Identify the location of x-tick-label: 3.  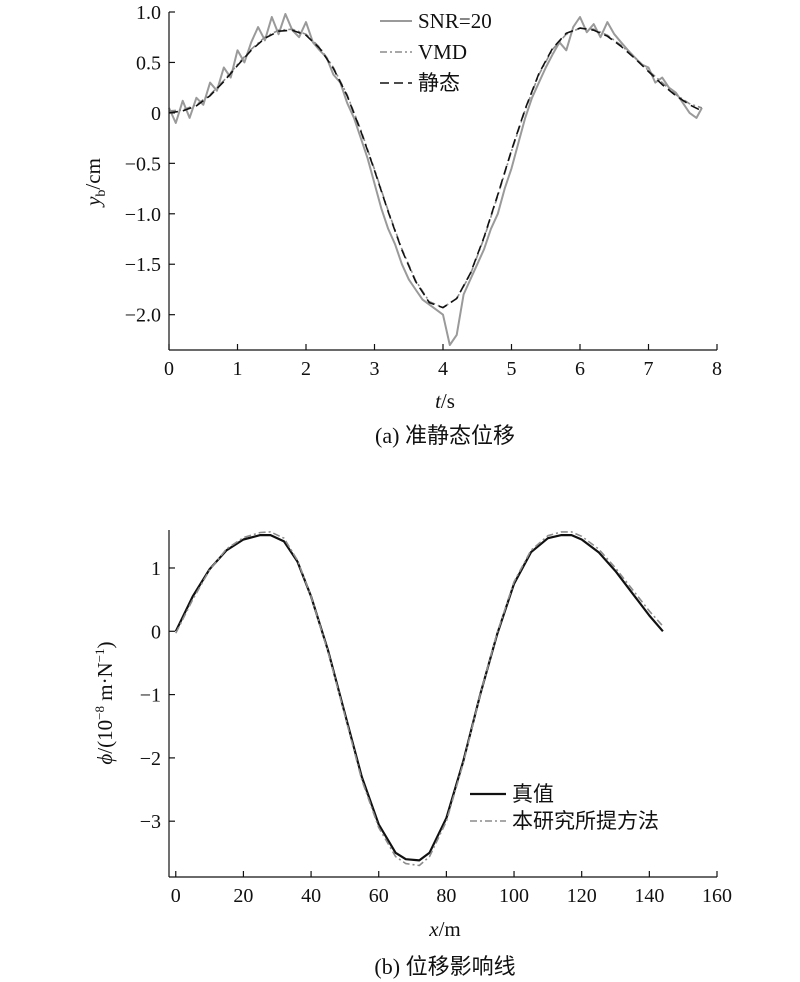
(375, 369).